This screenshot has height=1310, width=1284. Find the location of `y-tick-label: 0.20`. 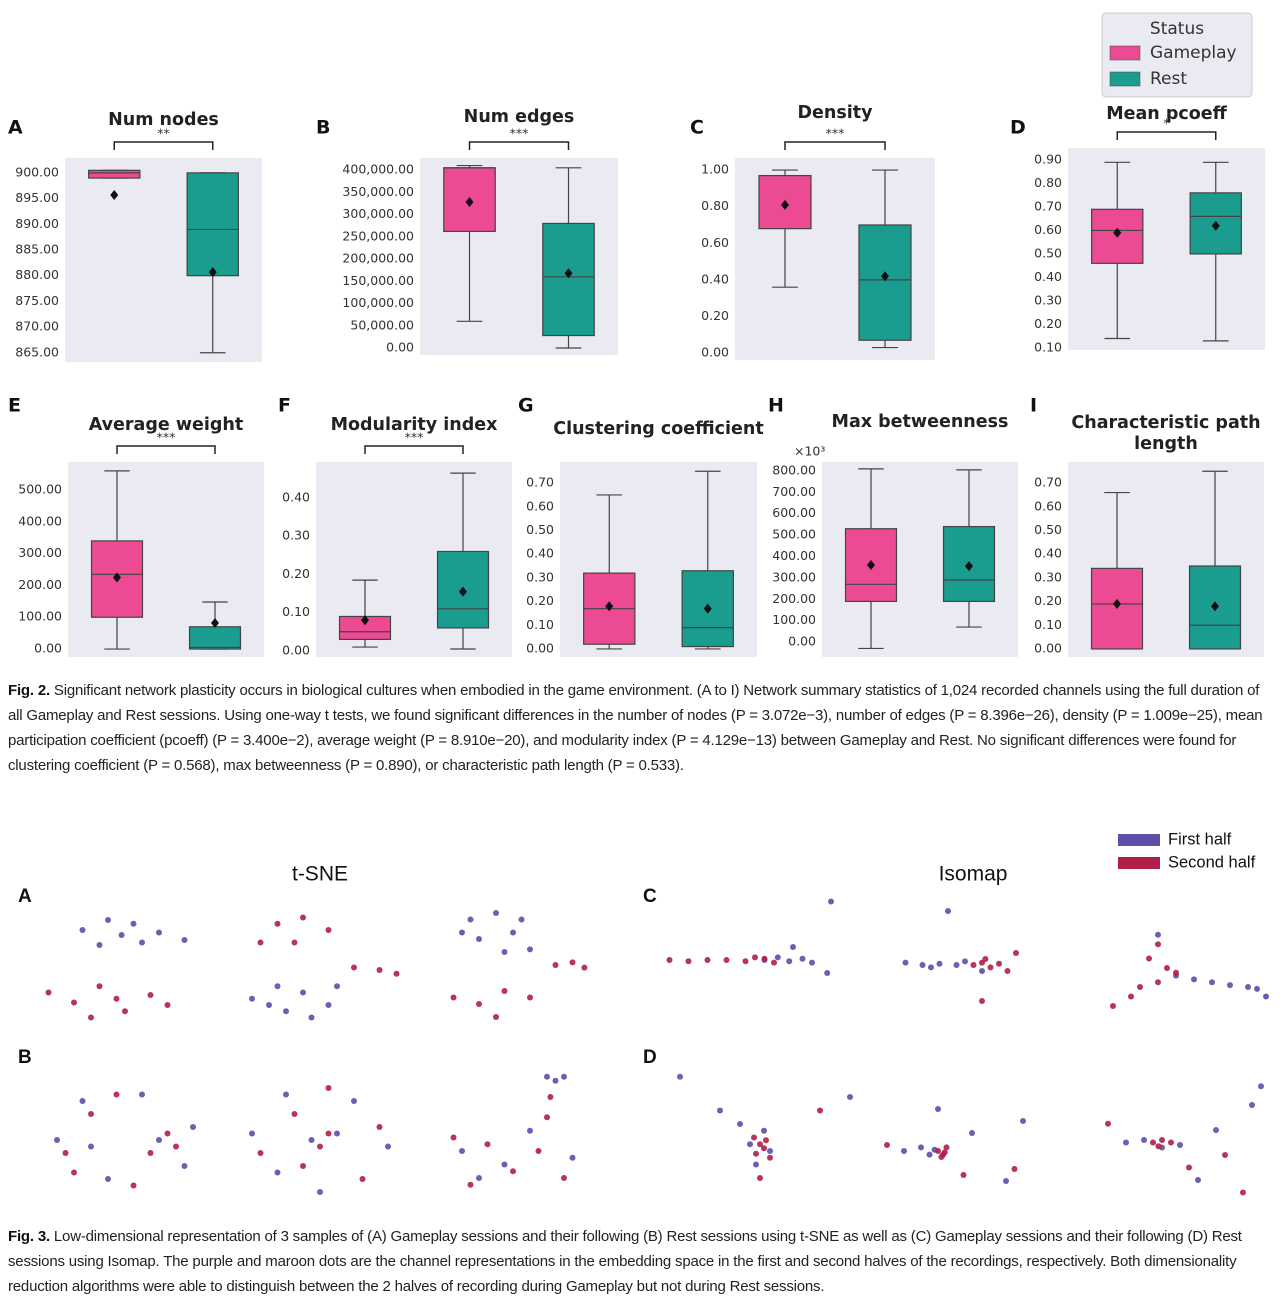

y-tick-label: 0.20 is located at coordinates (540, 600).